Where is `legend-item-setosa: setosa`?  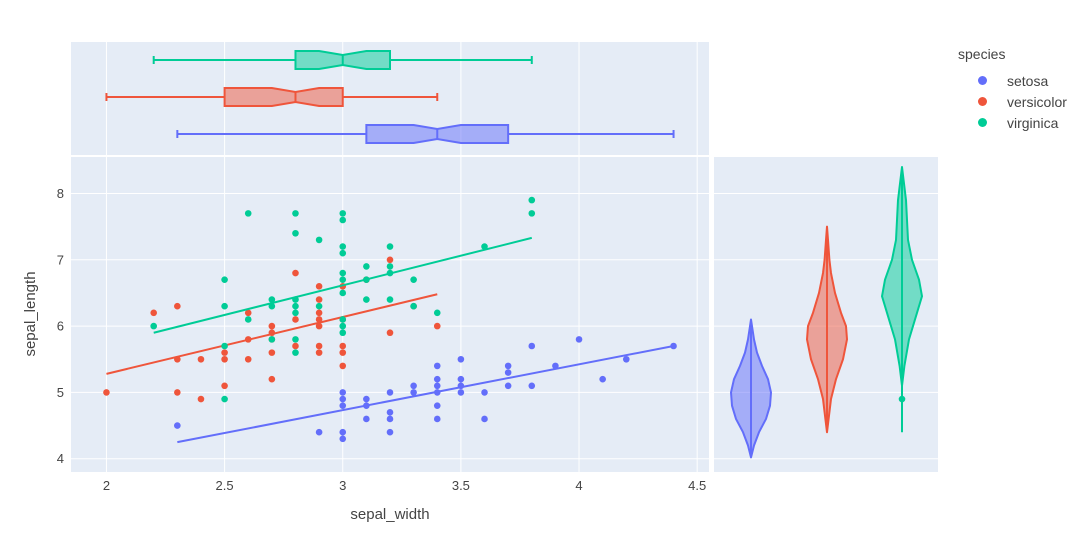
legend-item-setosa: setosa is located at coordinates (1012, 80).